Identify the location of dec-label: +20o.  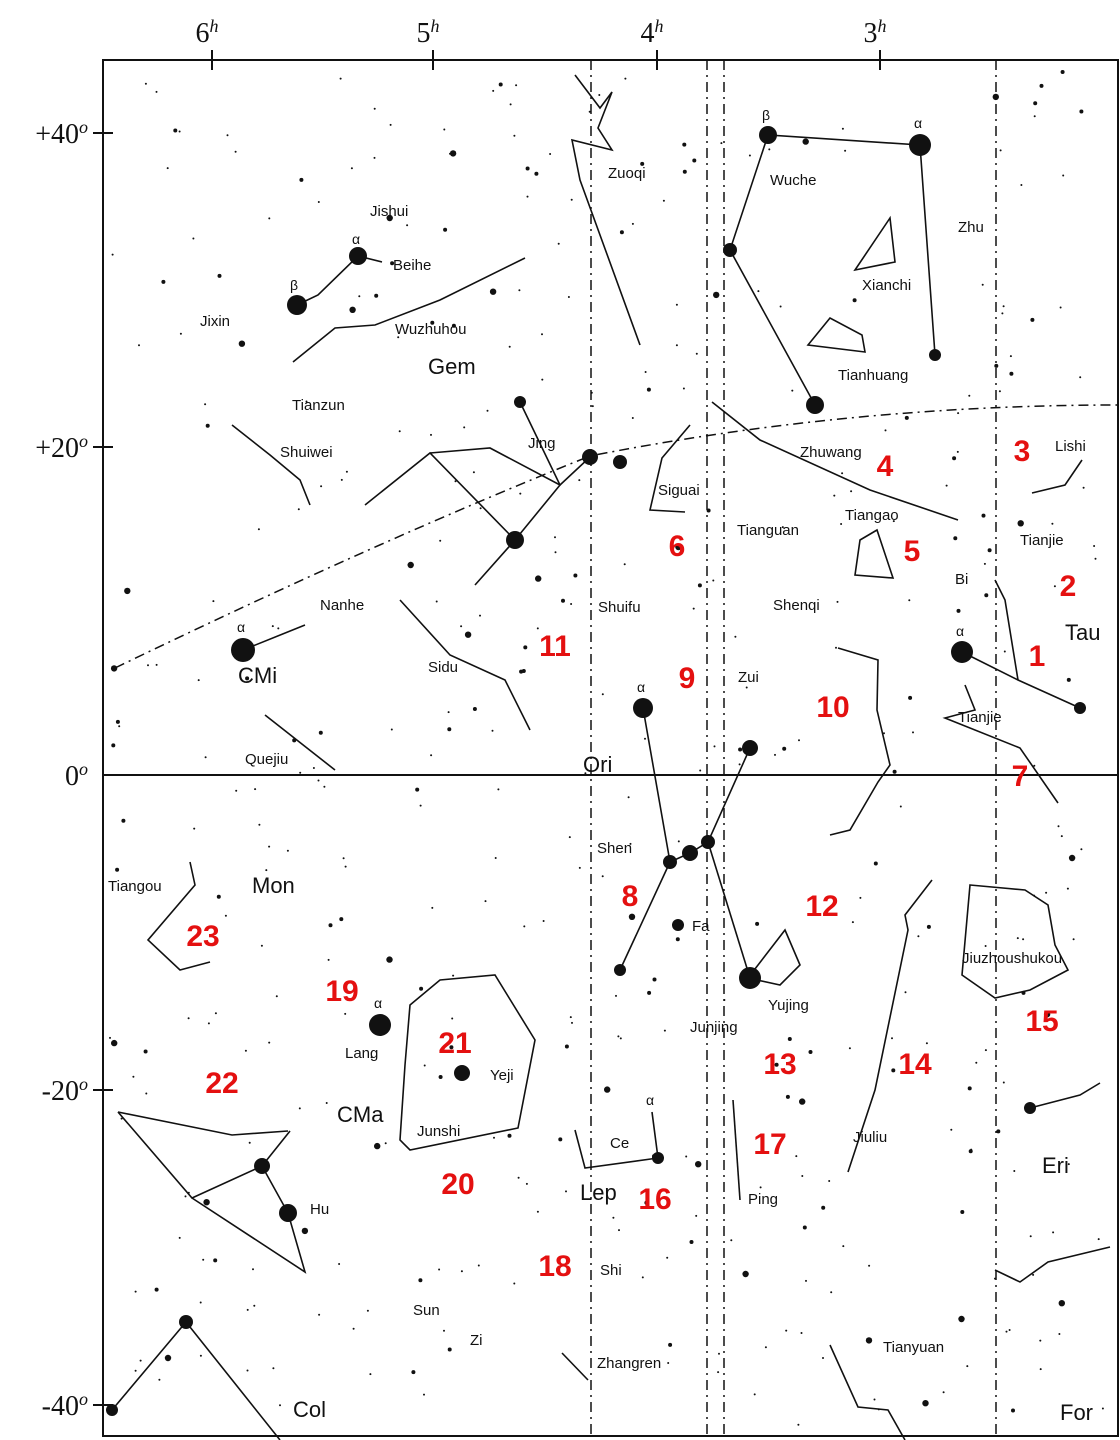
(61, 447).